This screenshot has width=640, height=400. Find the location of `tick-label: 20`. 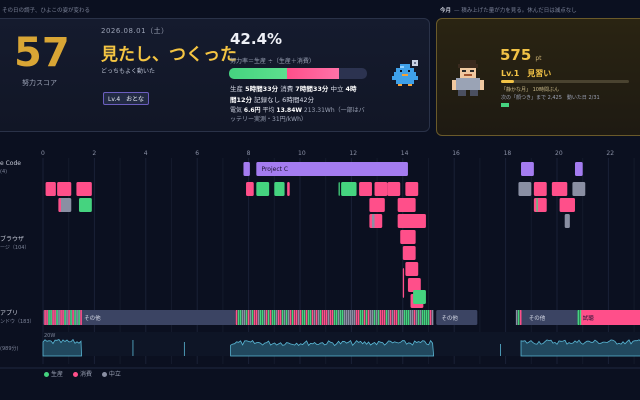

tick-label: 20 is located at coordinates (559, 153).